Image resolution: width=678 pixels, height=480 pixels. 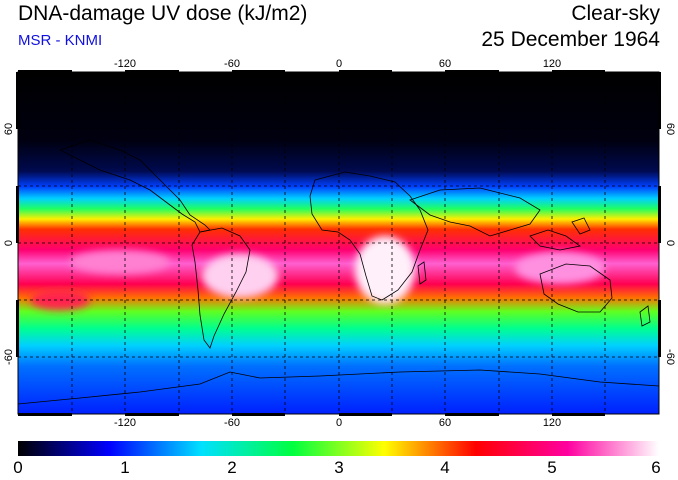 I want to click on lon-tick-top: -120, so click(x=125, y=64).